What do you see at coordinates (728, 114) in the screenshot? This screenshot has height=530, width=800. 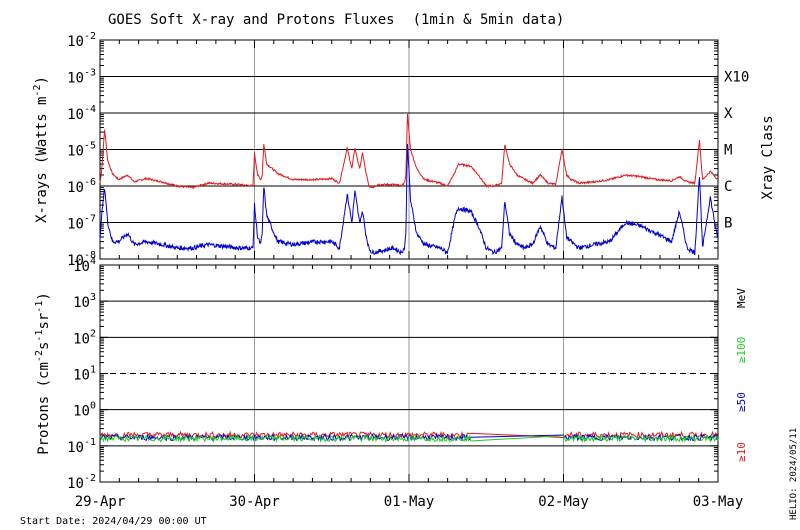 I see `xray-class-label: X` at bounding box center [728, 114].